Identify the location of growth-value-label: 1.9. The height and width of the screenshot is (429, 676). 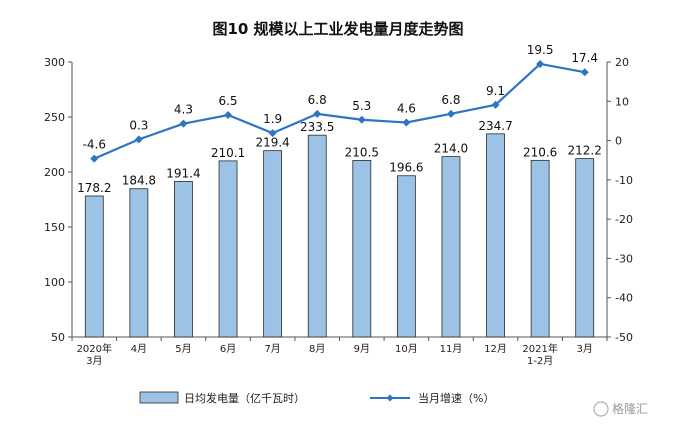
(272, 119).